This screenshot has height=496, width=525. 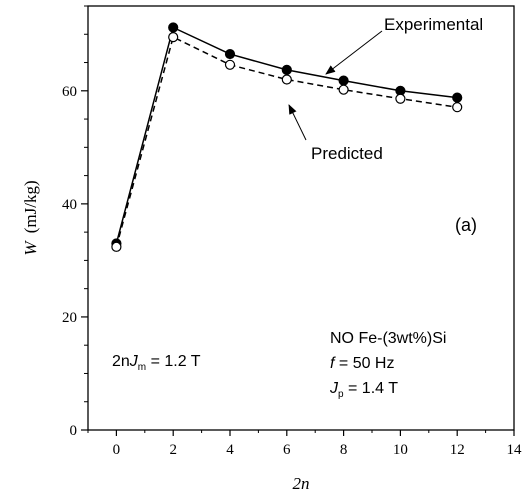 I want to click on x-tick-label: 2, so click(x=173, y=450).